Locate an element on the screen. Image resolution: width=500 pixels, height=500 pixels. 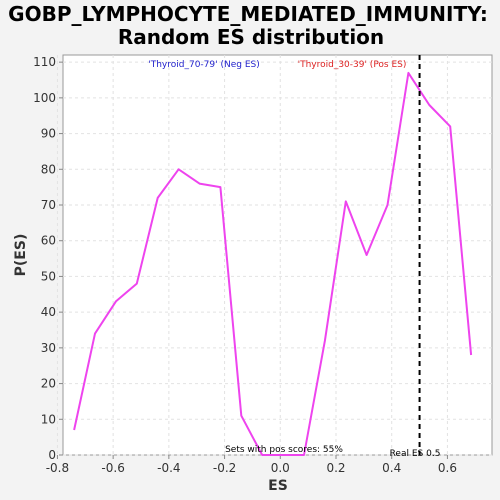
x-tick-label: -0.2 is located at coordinates (224, 468).